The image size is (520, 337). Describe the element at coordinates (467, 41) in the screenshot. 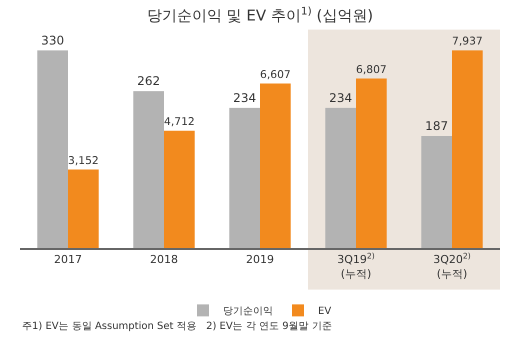

I see `data-label: 7,937` at that location.